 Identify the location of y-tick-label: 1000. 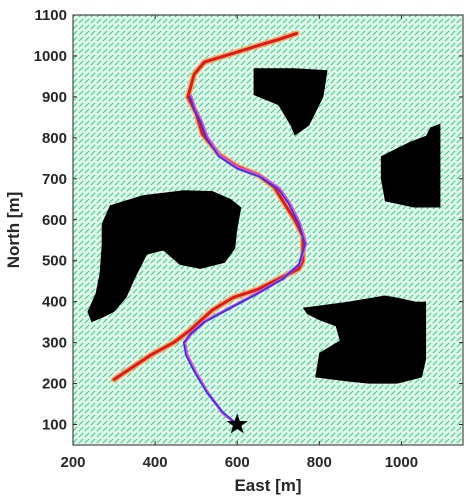
(50, 56).